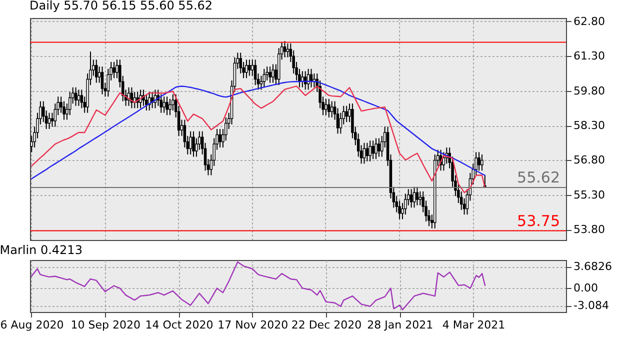 Image resolution: width=620 pixels, height=344 pixels. What do you see at coordinates (589, 91) in the screenshot?
I see `y-tick-label: 59.80` at bounding box center [589, 91].